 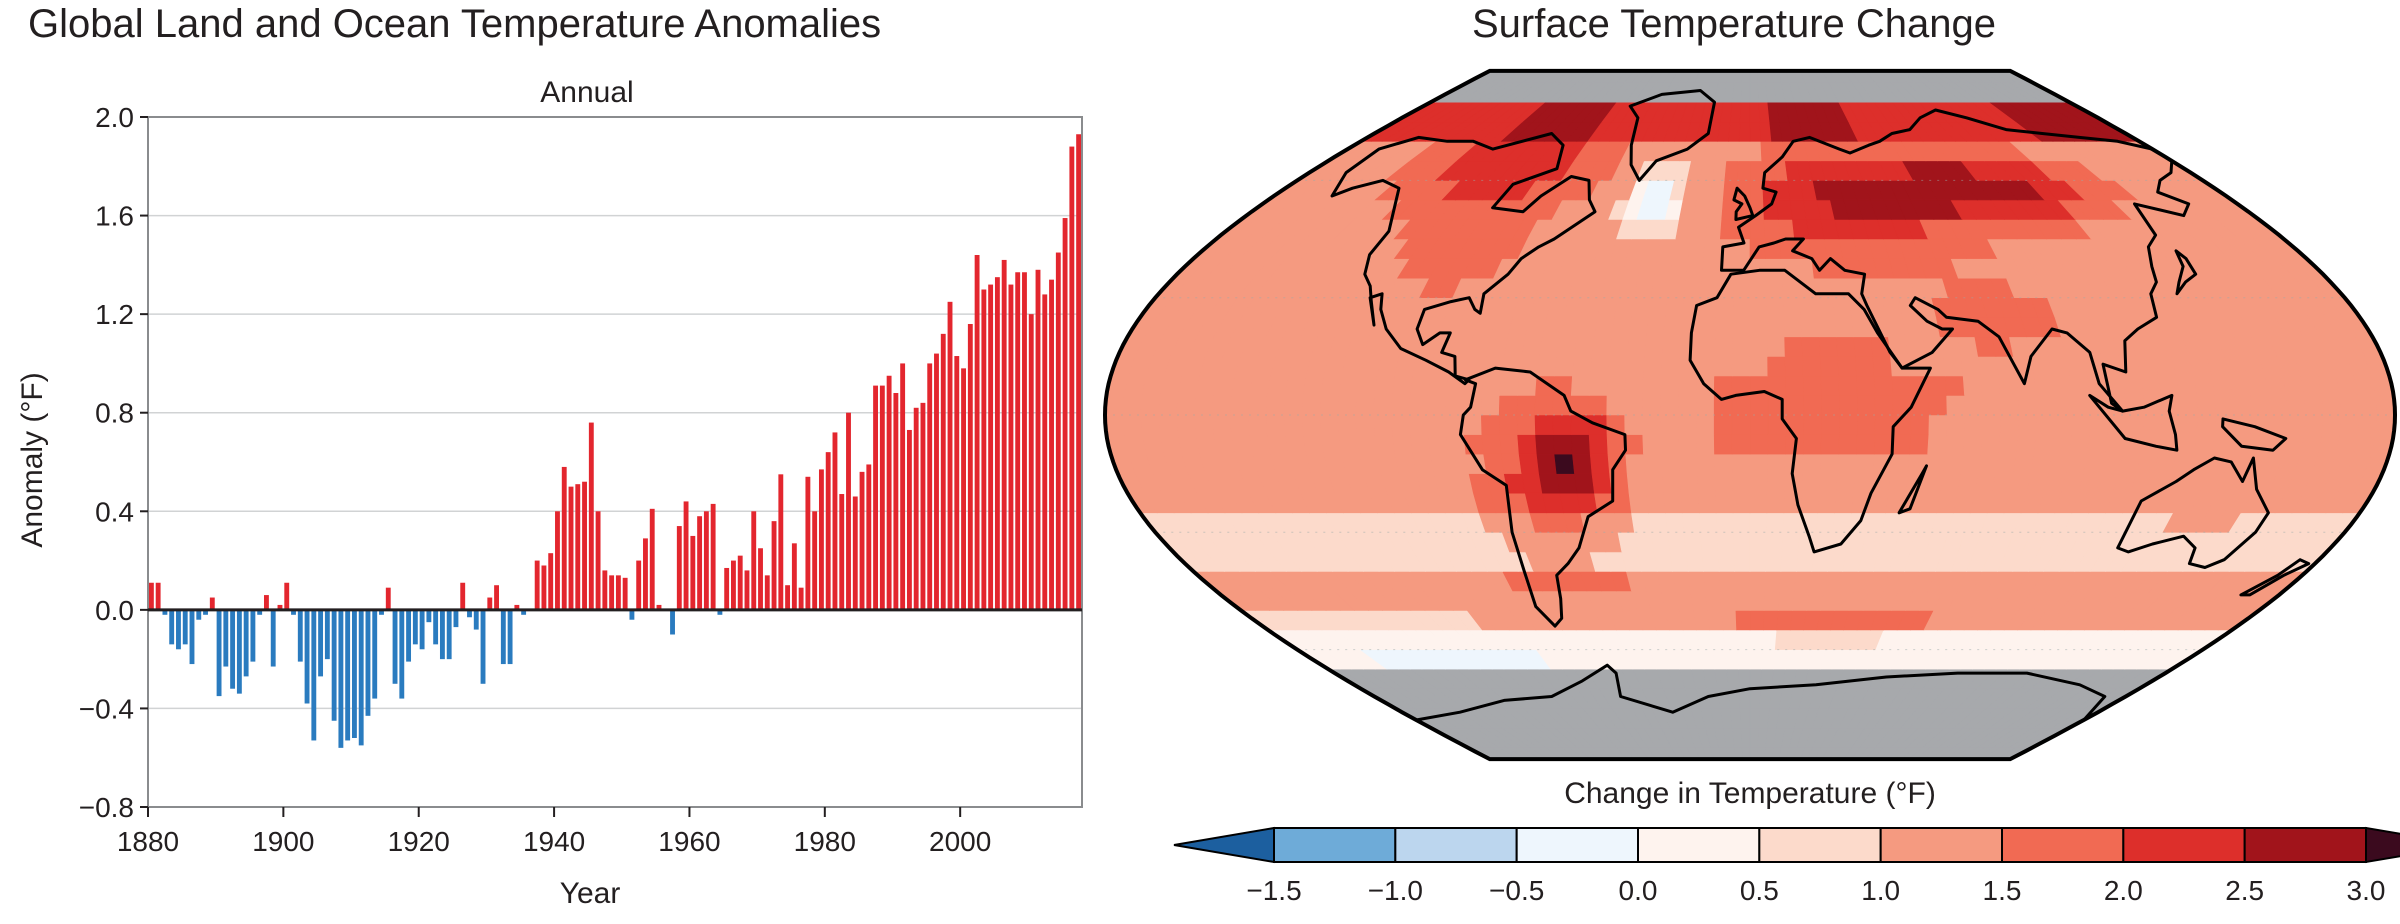 I want to click on bar-1967, so click(x=740, y=582).